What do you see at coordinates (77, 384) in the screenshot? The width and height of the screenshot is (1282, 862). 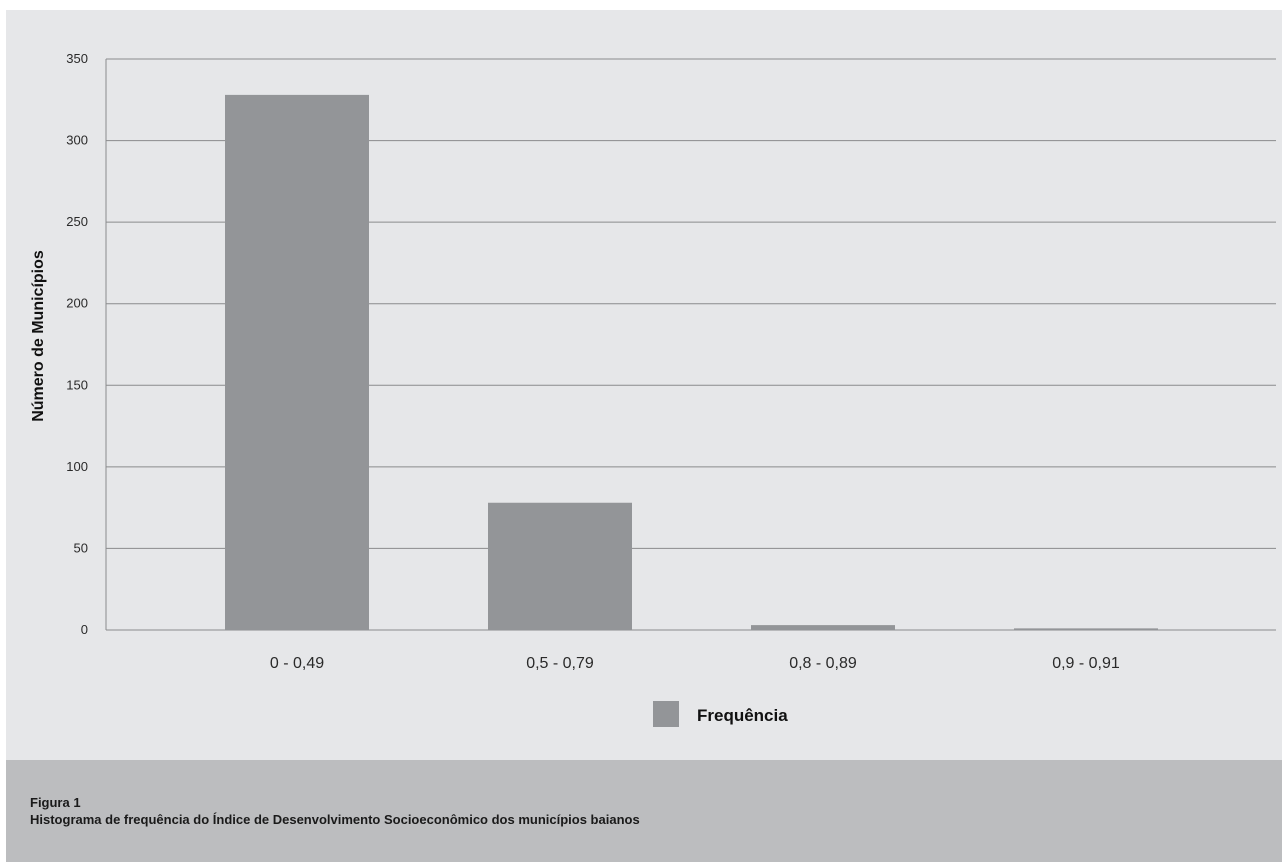 I see `y-tick-label: 150` at bounding box center [77, 384].